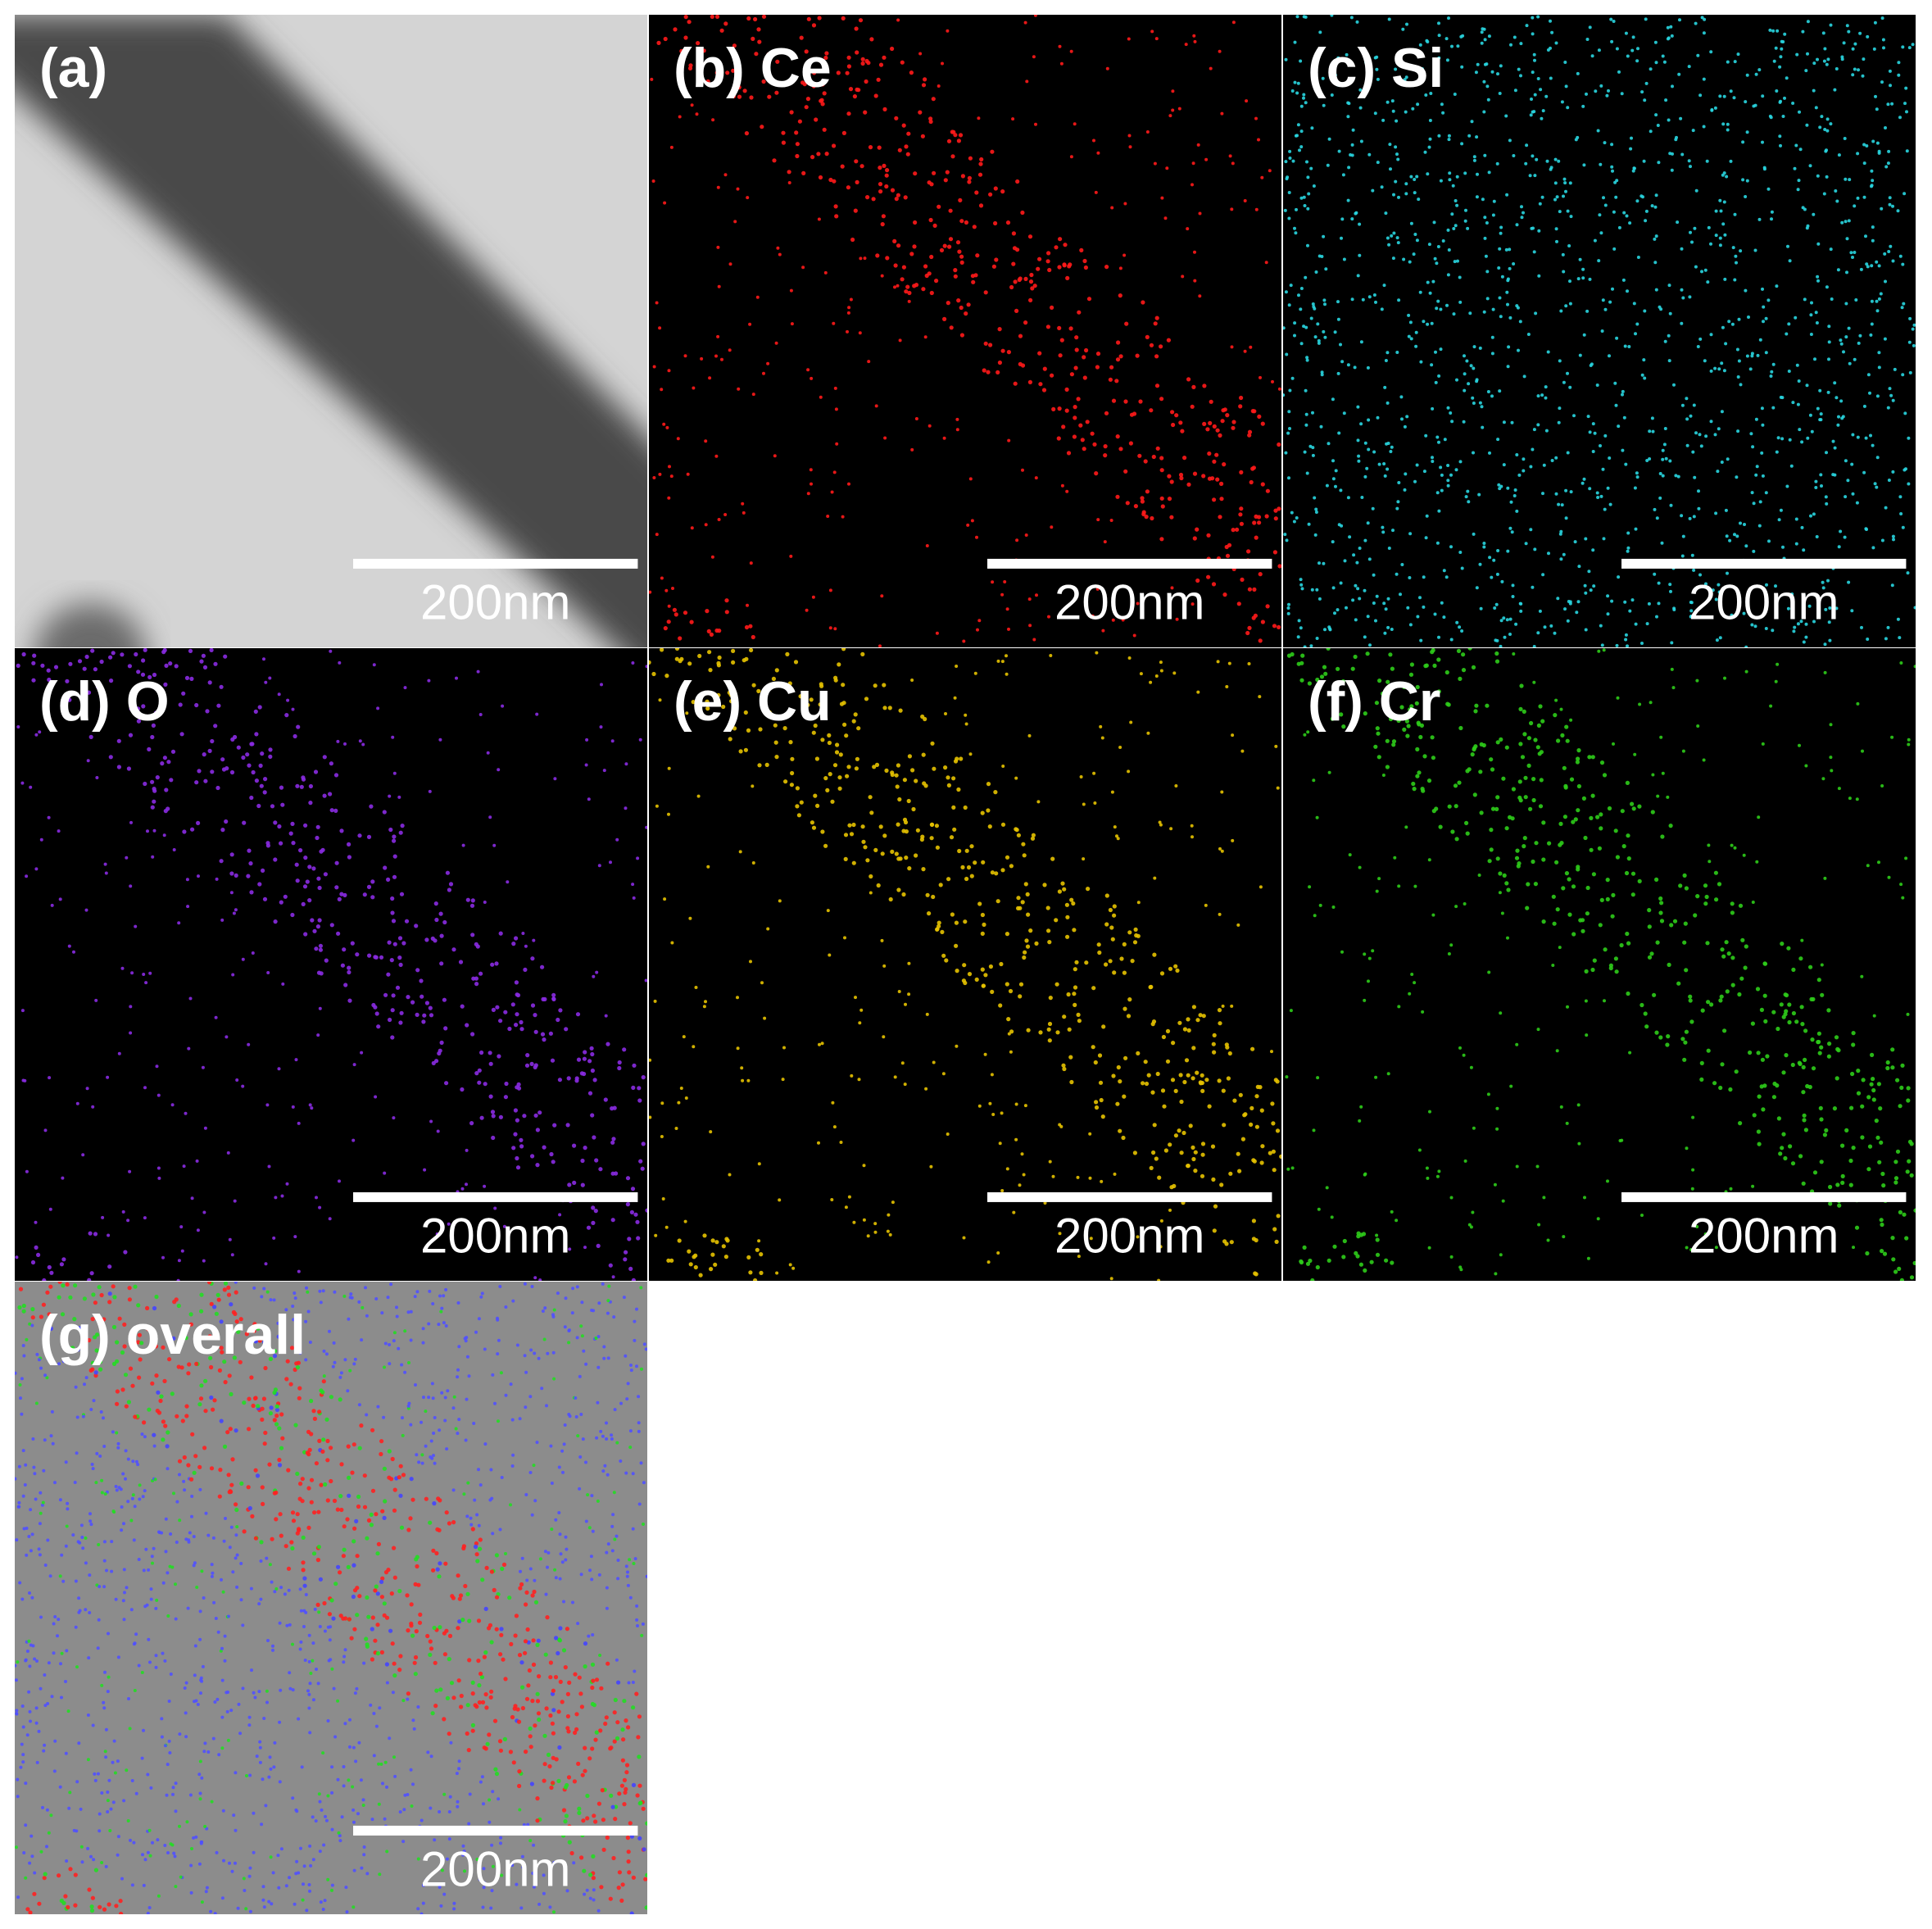 The width and height of the screenshot is (1932, 1929). I want to click on scale-bar-label: 200nm, so click(495, 601).